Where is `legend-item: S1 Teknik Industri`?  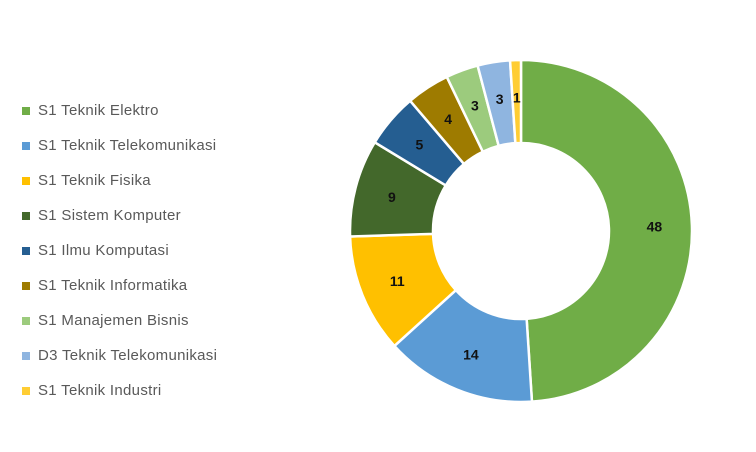
legend-item: S1 Teknik Industri is located at coordinates (147, 390).